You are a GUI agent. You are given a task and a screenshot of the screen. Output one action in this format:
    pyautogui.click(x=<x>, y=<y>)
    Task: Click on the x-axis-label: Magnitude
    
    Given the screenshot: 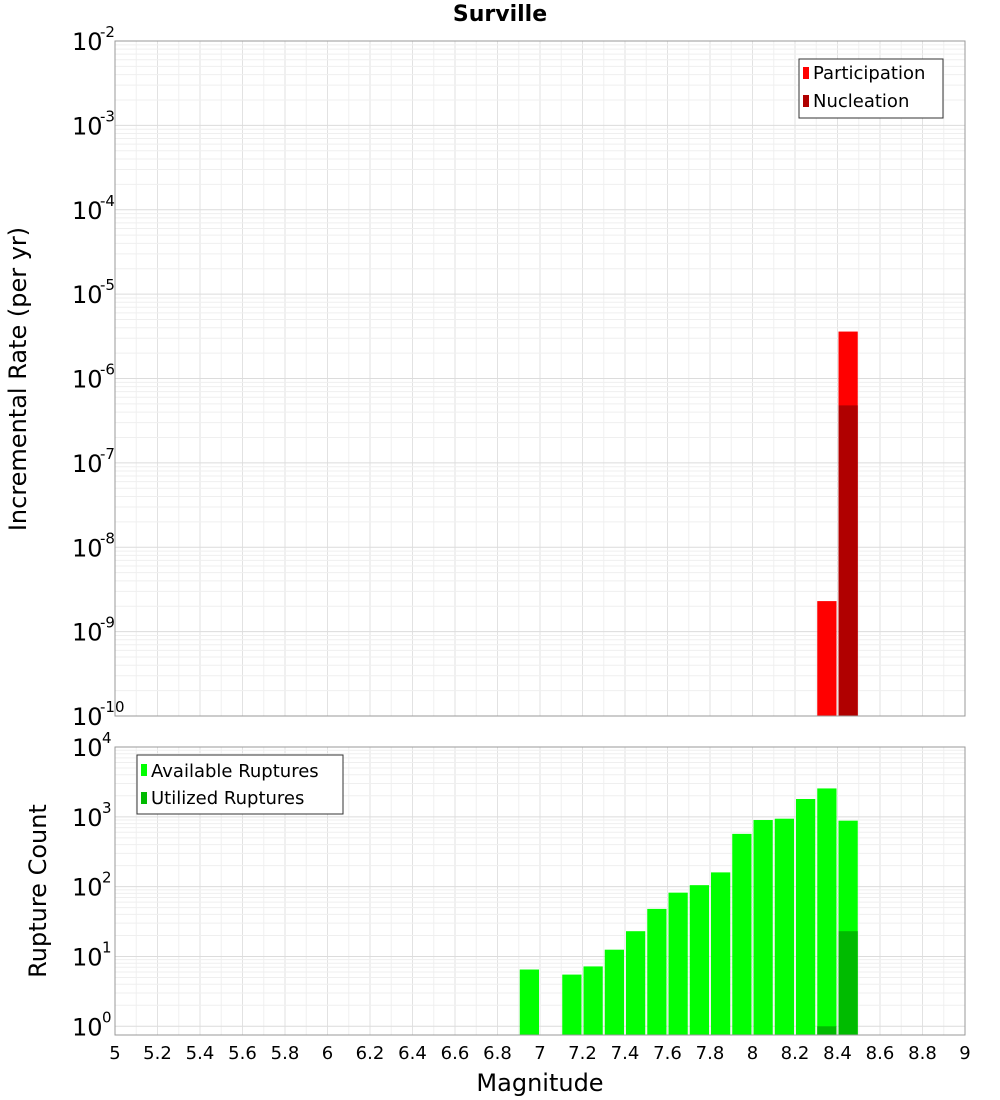 What is the action you would take?
    pyautogui.click(x=539, y=1083)
    